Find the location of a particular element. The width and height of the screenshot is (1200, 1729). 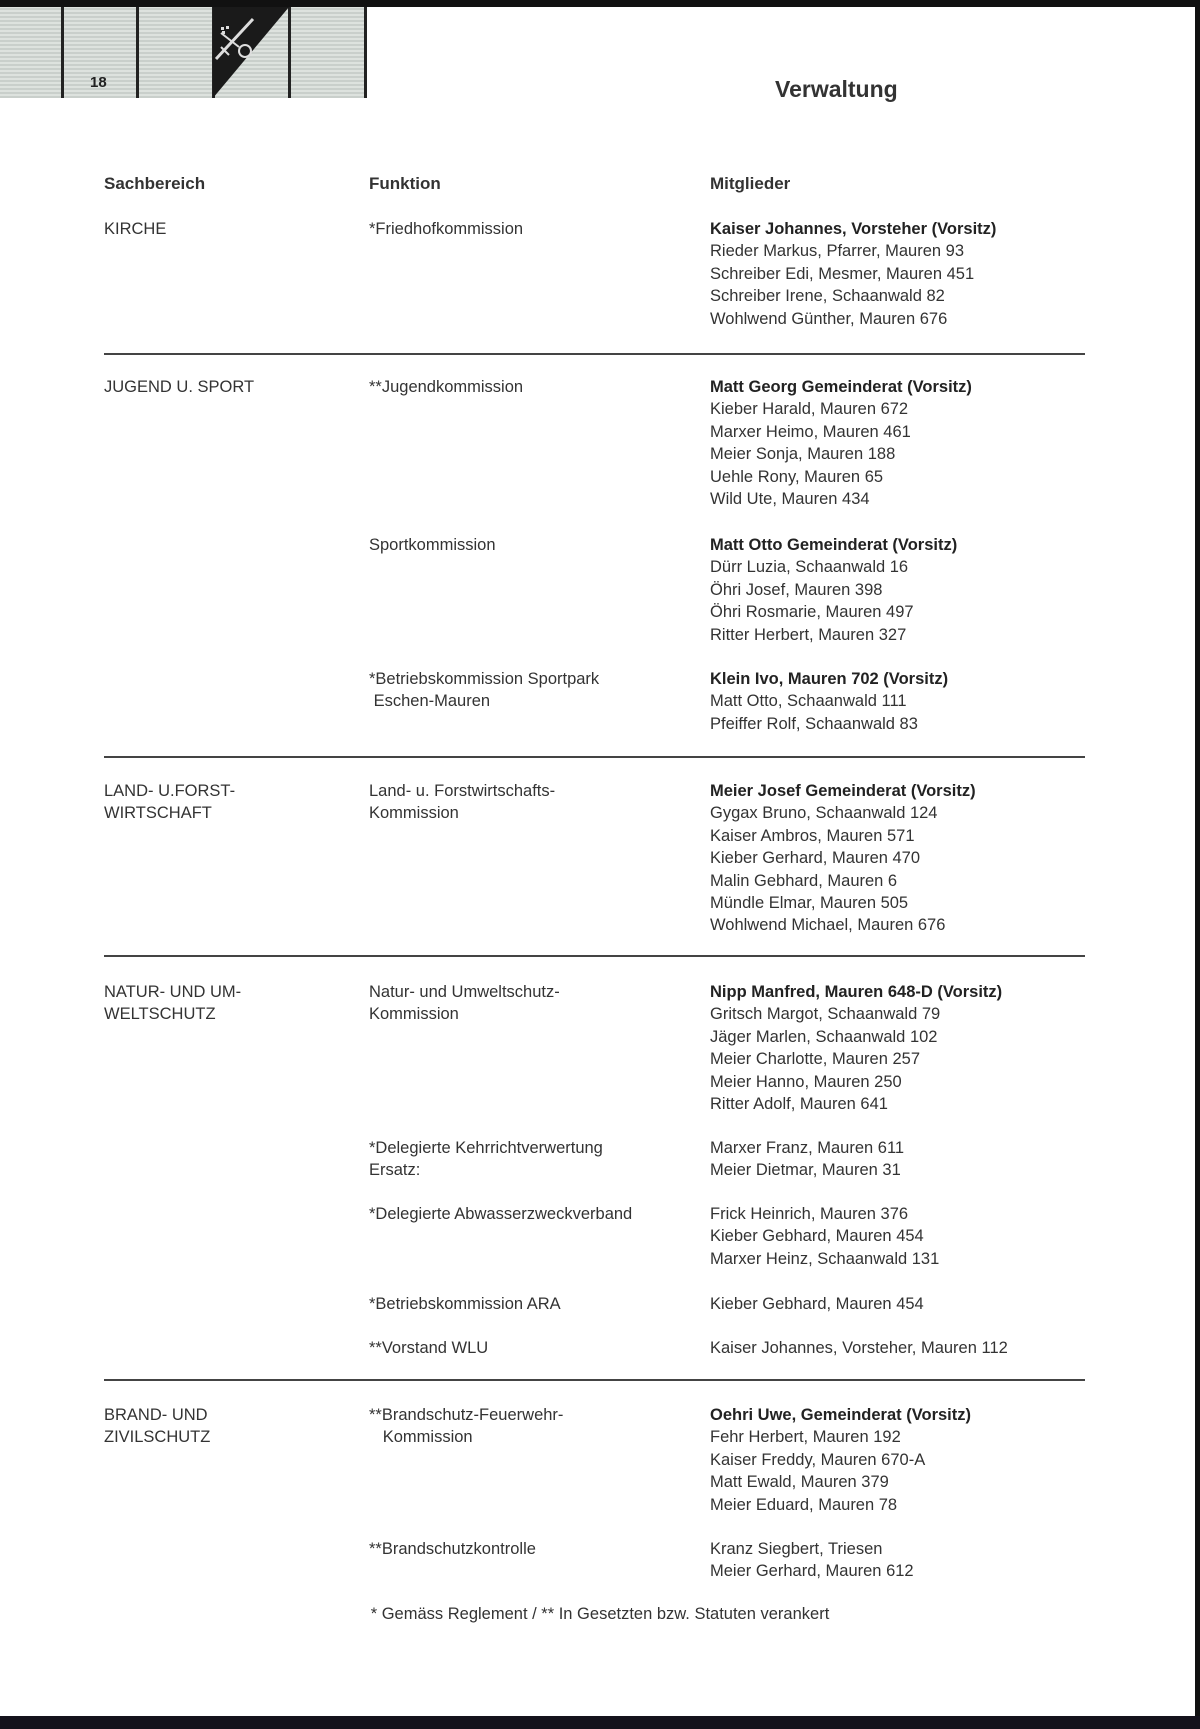

function-label: *Friedhofkommission is located at coordinates (446, 229).